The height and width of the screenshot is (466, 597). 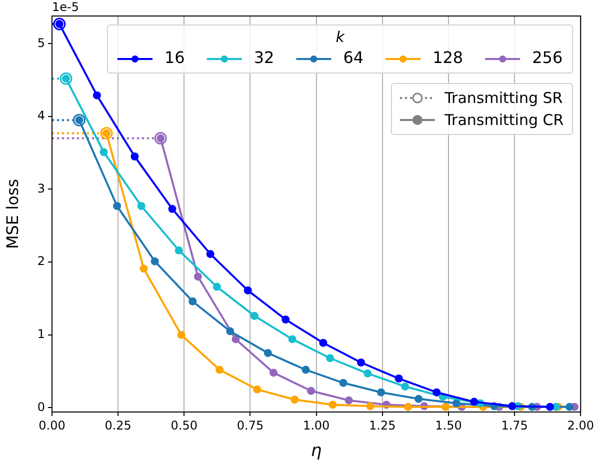 I want to click on text: 1e-5, so click(x=65, y=7).